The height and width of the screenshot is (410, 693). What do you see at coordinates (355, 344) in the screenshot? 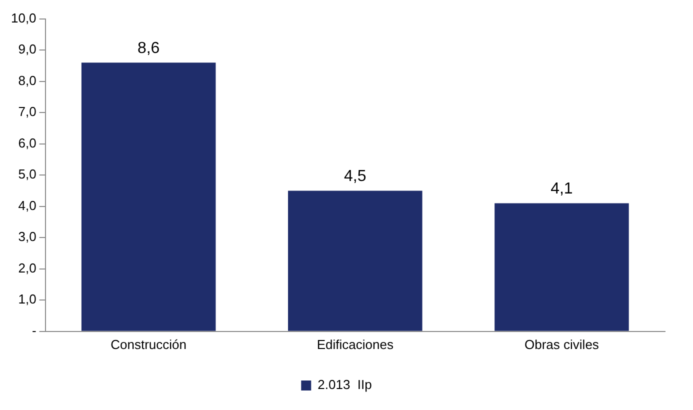
I see `x-tick-label: Edificaciones` at bounding box center [355, 344].